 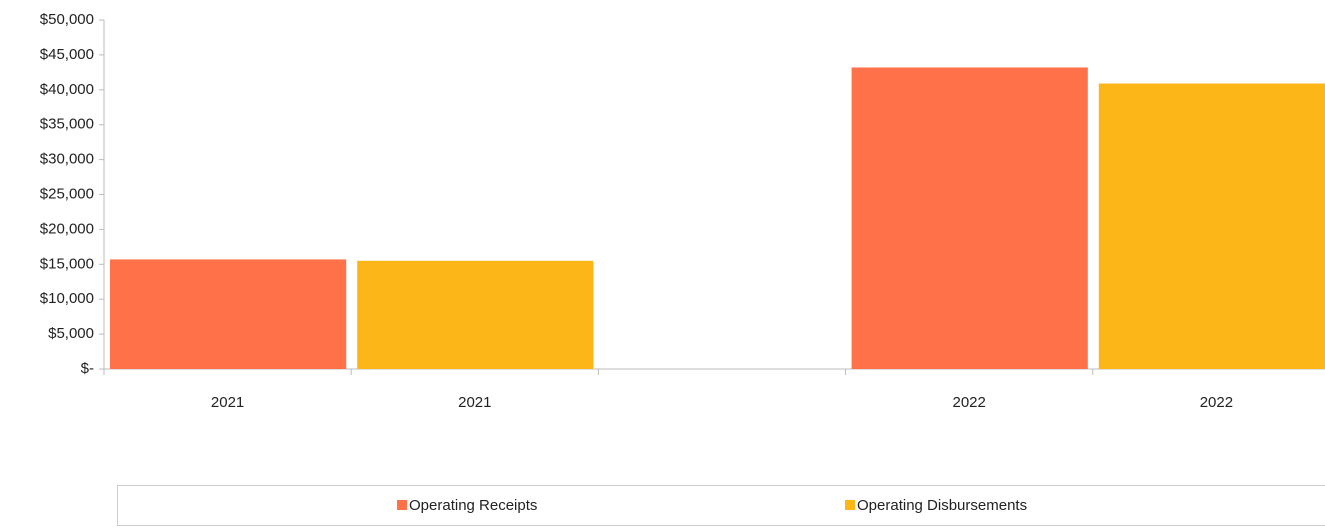 I want to click on legend-box, so click(x=721, y=505).